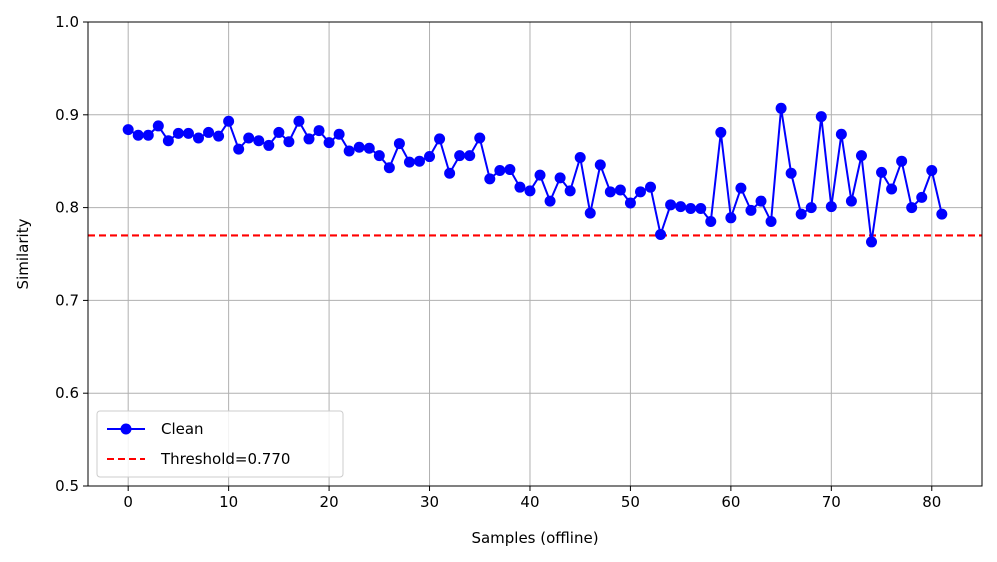 The image size is (997, 562). Describe the element at coordinates (228, 502) in the screenshot. I see `x-tick-label: 10` at that location.